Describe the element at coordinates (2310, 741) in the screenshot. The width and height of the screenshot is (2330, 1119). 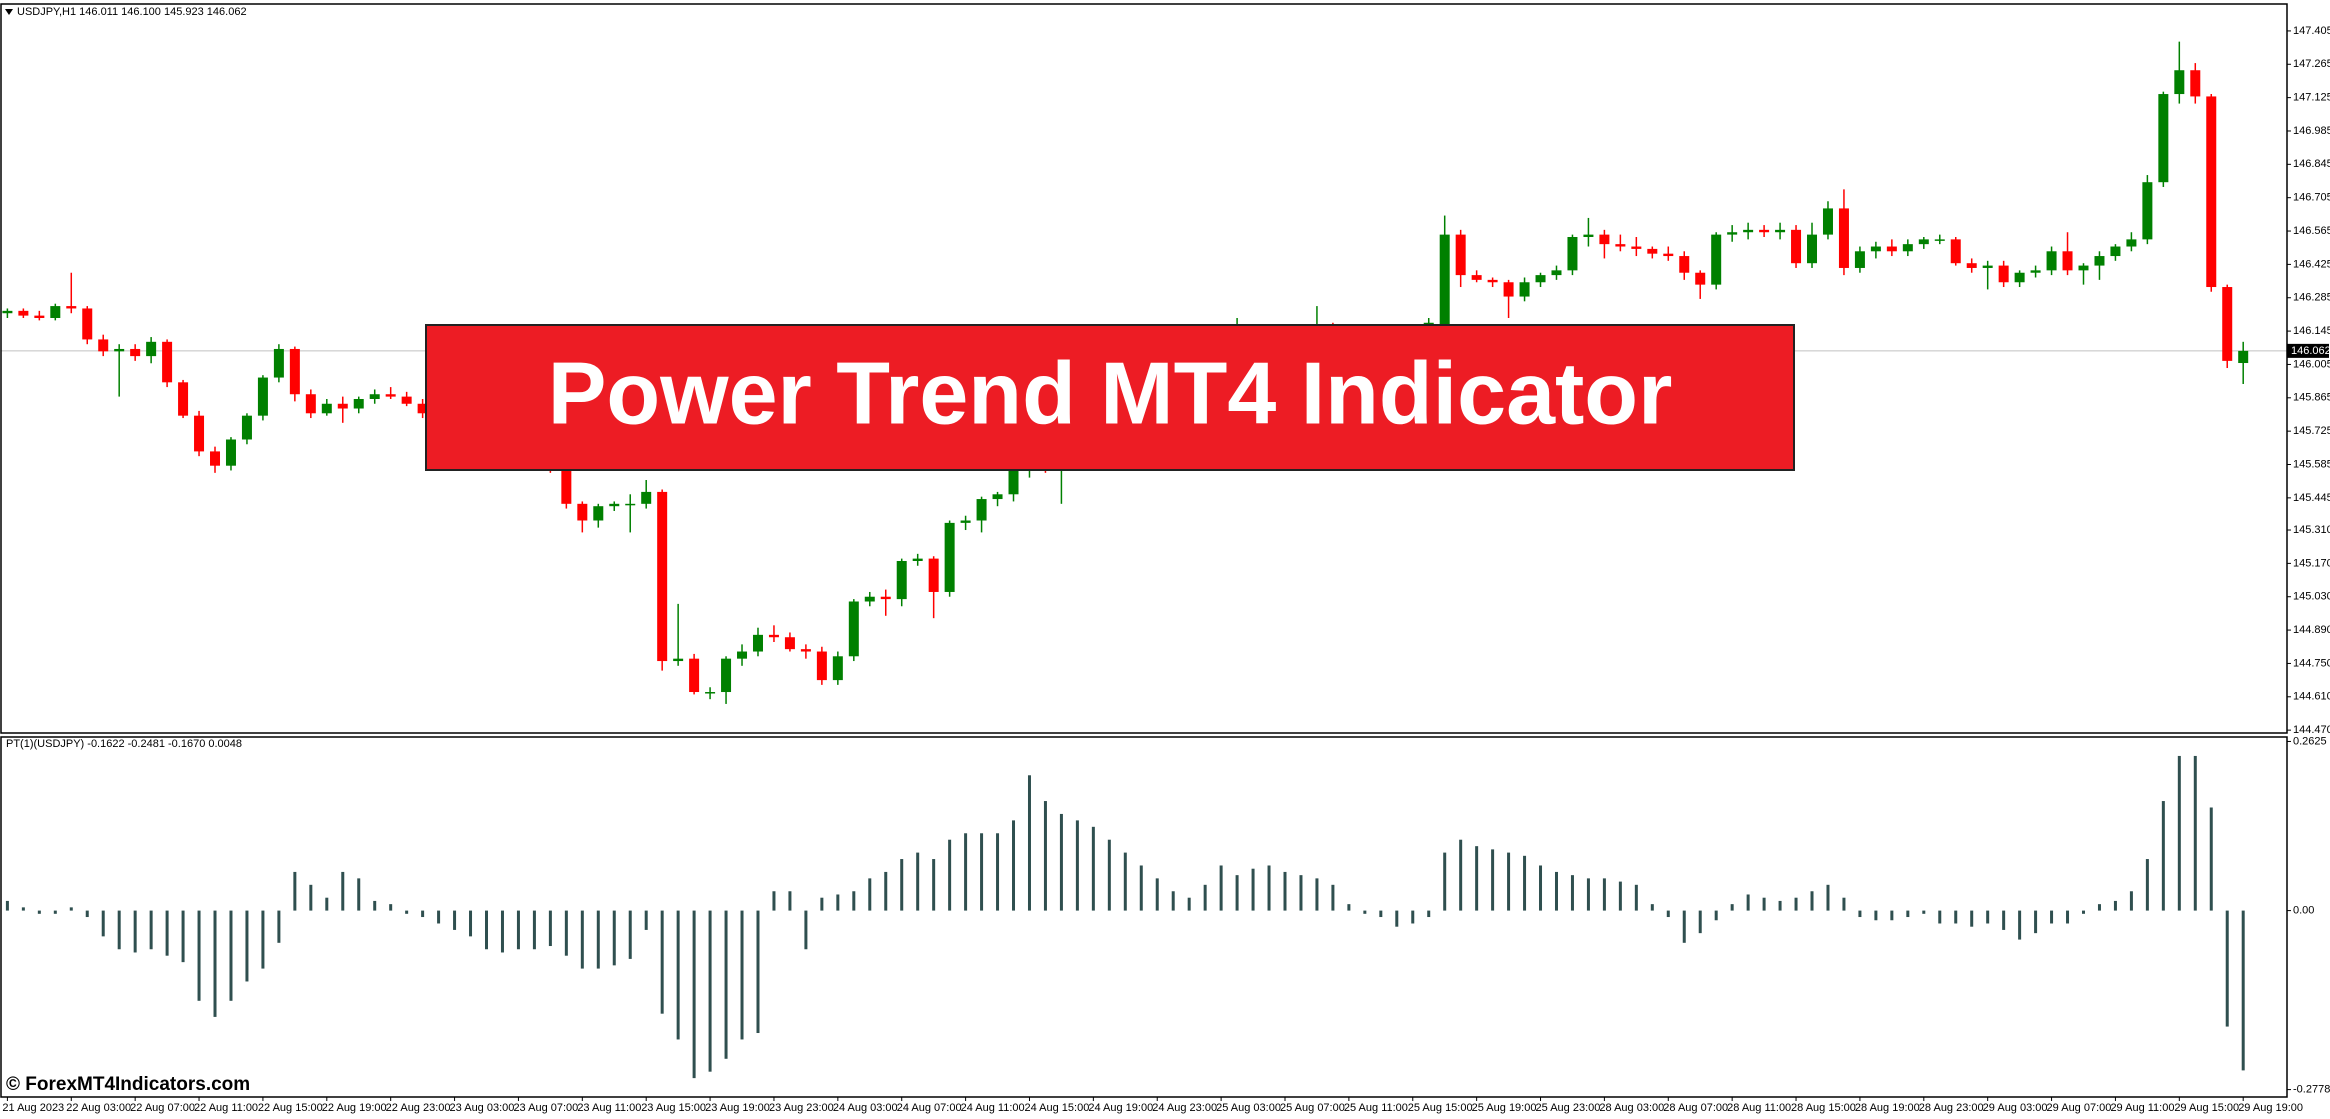
I see `y-tick-label: 0.2625` at that location.